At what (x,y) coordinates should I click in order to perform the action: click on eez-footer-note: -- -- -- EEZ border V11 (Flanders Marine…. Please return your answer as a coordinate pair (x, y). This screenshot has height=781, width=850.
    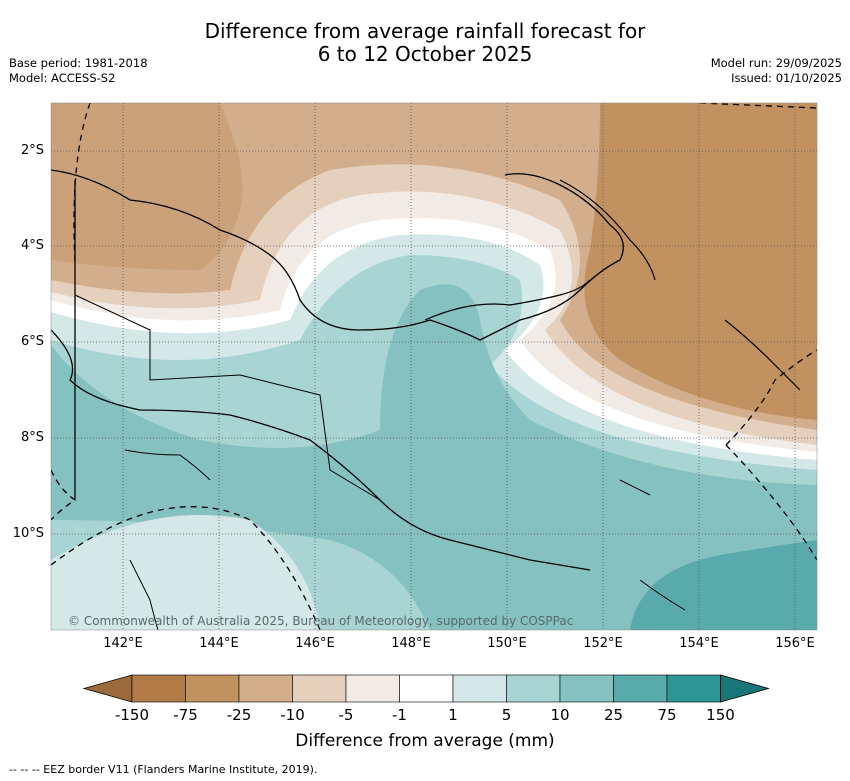
    Looking at the image, I should click on (163, 769).